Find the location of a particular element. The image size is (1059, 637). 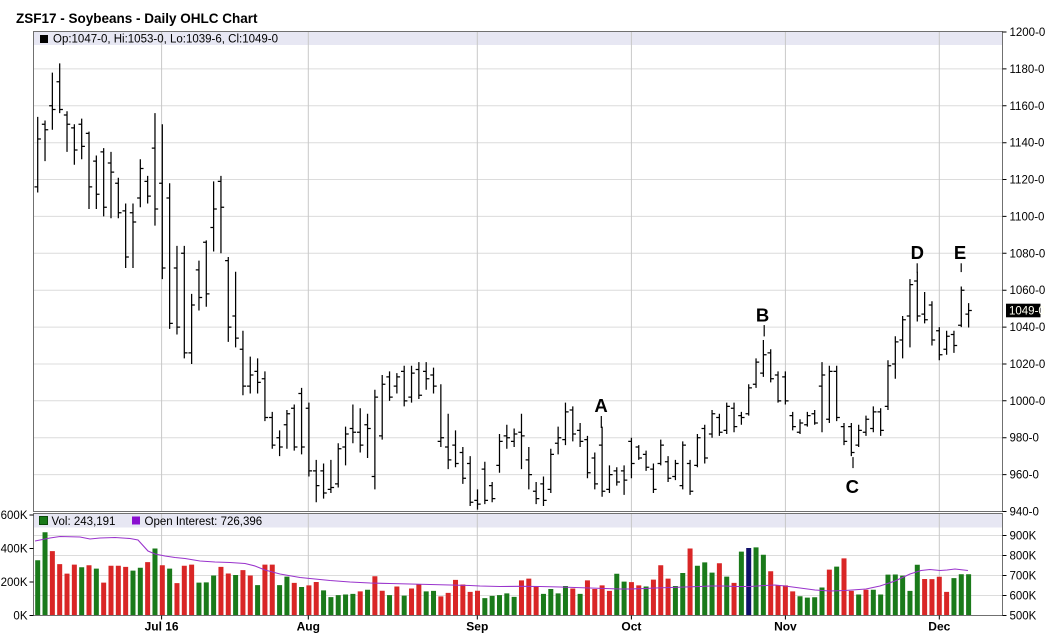

svg-text: 1180-0 is located at coordinates (1027, 70).